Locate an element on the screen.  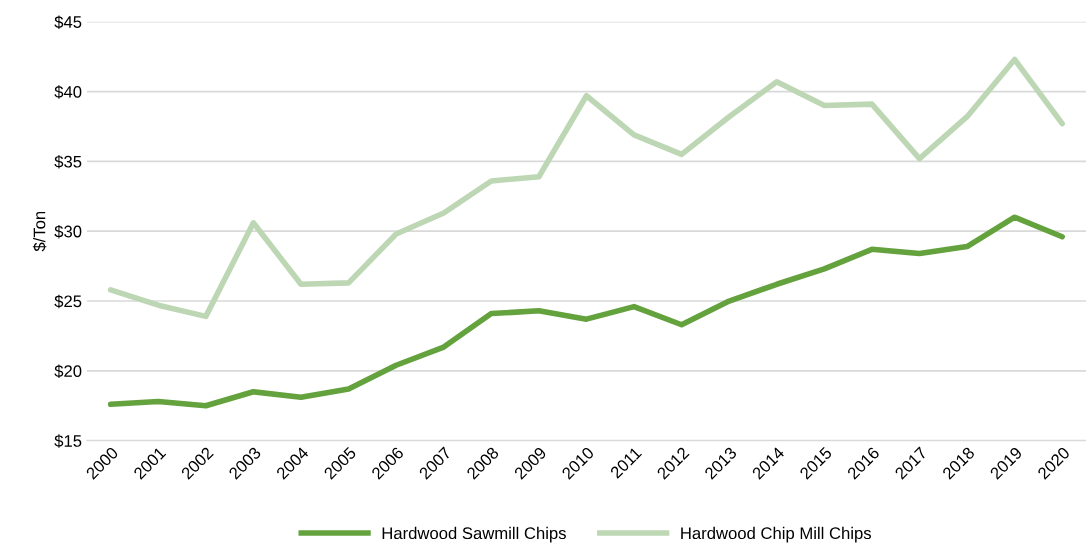
y-tick-label: $25 is located at coordinates (68, 301).